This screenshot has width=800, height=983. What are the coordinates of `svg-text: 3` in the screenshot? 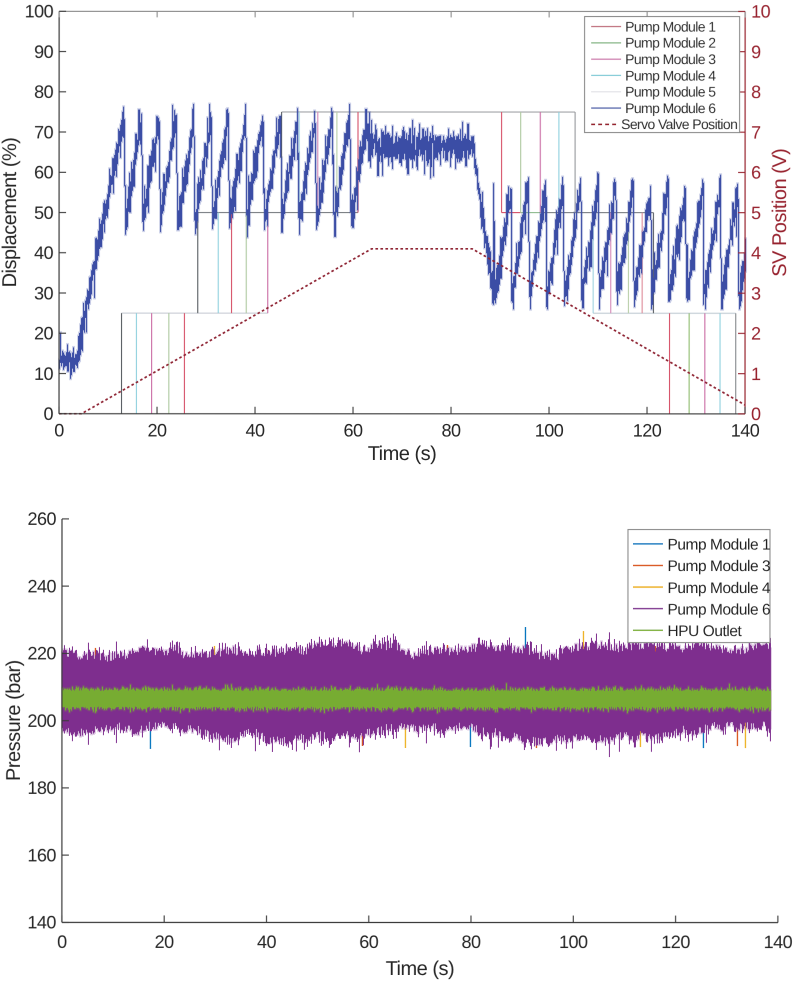 It's located at (756, 293).